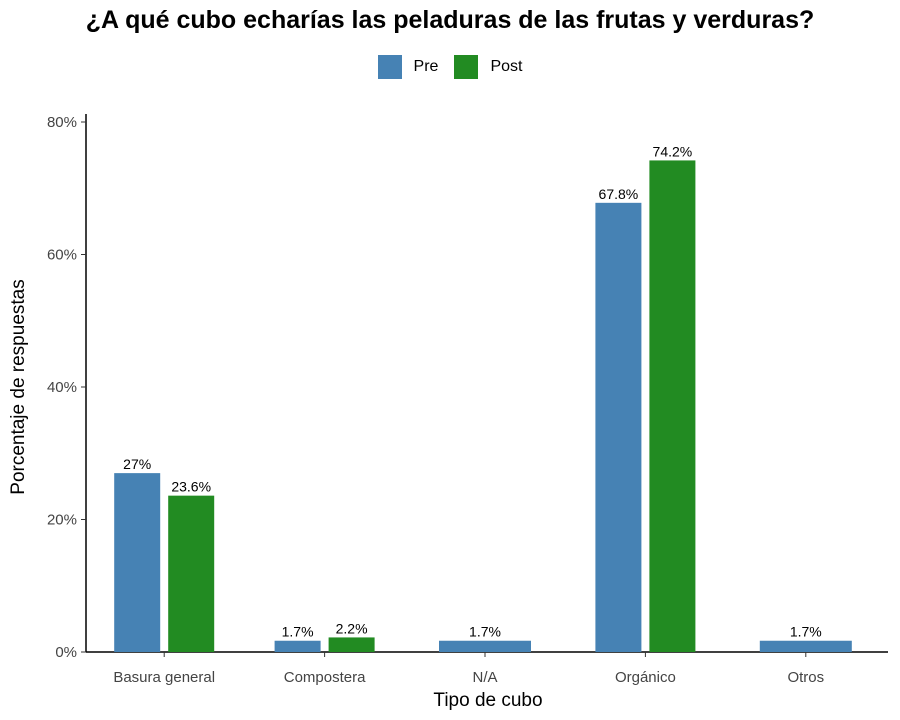 Image resolution: width=900 pixels, height=720 pixels. What do you see at coordinates (325, 677) in the screenshot?
I see `x-tick-label: Compostera` at bounding box center [325, 677].